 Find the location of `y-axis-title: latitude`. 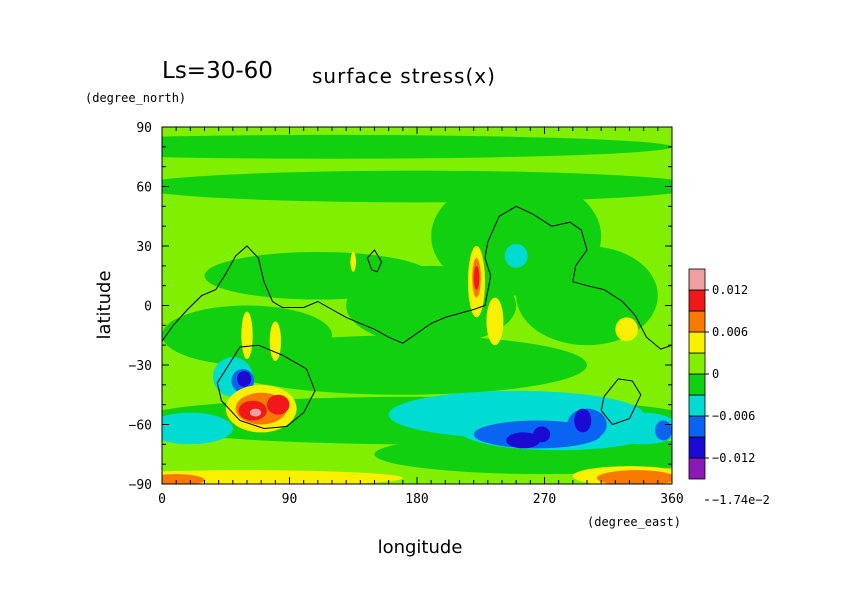

y-axis-title: latitude is located at coordinates (104, 304).